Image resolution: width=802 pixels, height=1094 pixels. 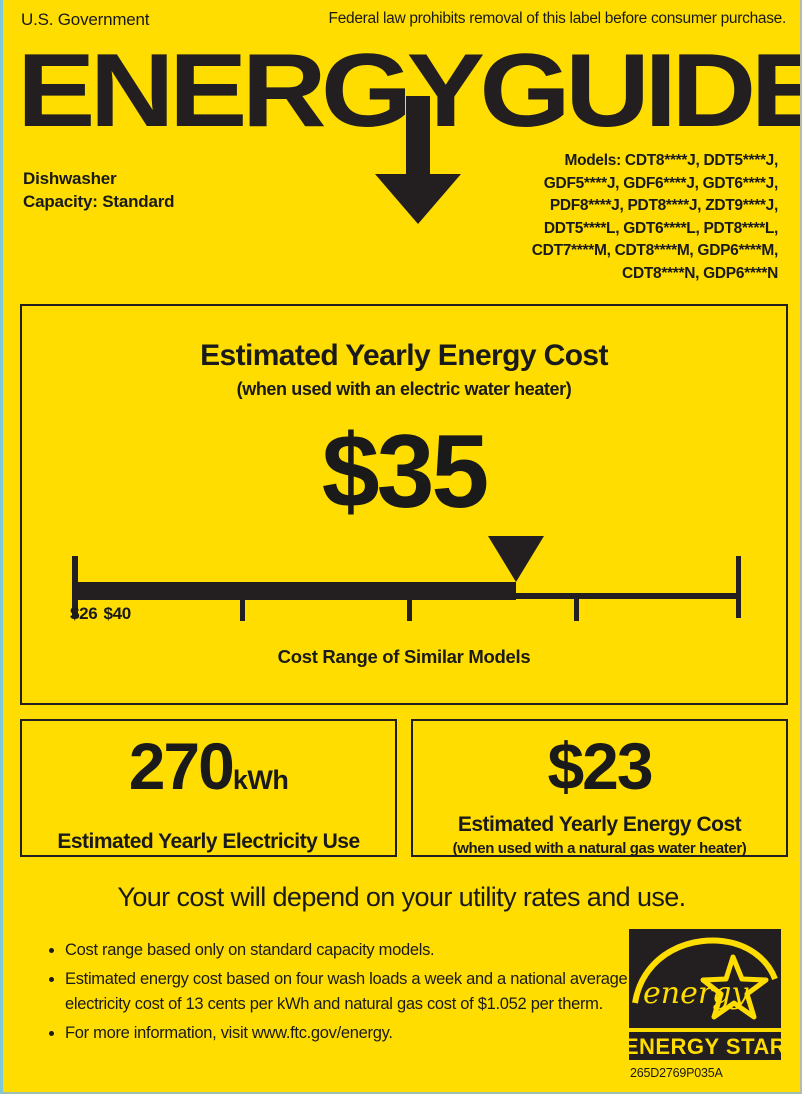 What do you see at coordinates (599, 824) in the screenshot?
I see `gas-cost-caption: Estimated Yearly Energy Cost` at bounding box center [599, 824].